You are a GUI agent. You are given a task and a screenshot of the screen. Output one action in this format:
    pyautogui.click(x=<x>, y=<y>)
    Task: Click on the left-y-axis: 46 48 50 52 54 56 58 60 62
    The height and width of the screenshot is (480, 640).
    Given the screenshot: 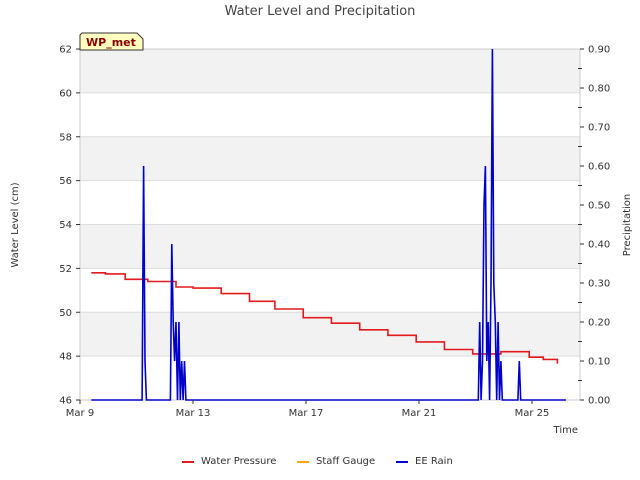 What is the action you would take?
    pyautogui.click(x=69, y=226)
    